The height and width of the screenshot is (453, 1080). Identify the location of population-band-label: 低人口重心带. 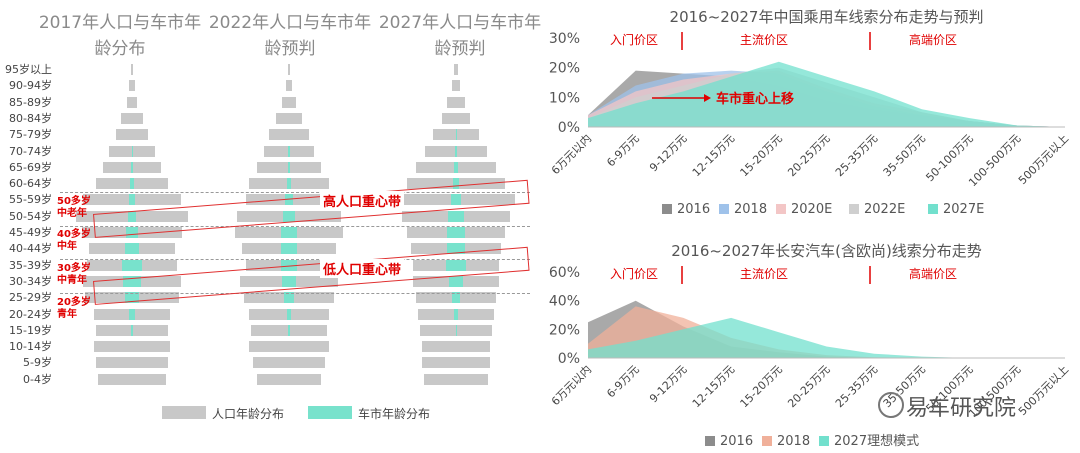
(362, 268).